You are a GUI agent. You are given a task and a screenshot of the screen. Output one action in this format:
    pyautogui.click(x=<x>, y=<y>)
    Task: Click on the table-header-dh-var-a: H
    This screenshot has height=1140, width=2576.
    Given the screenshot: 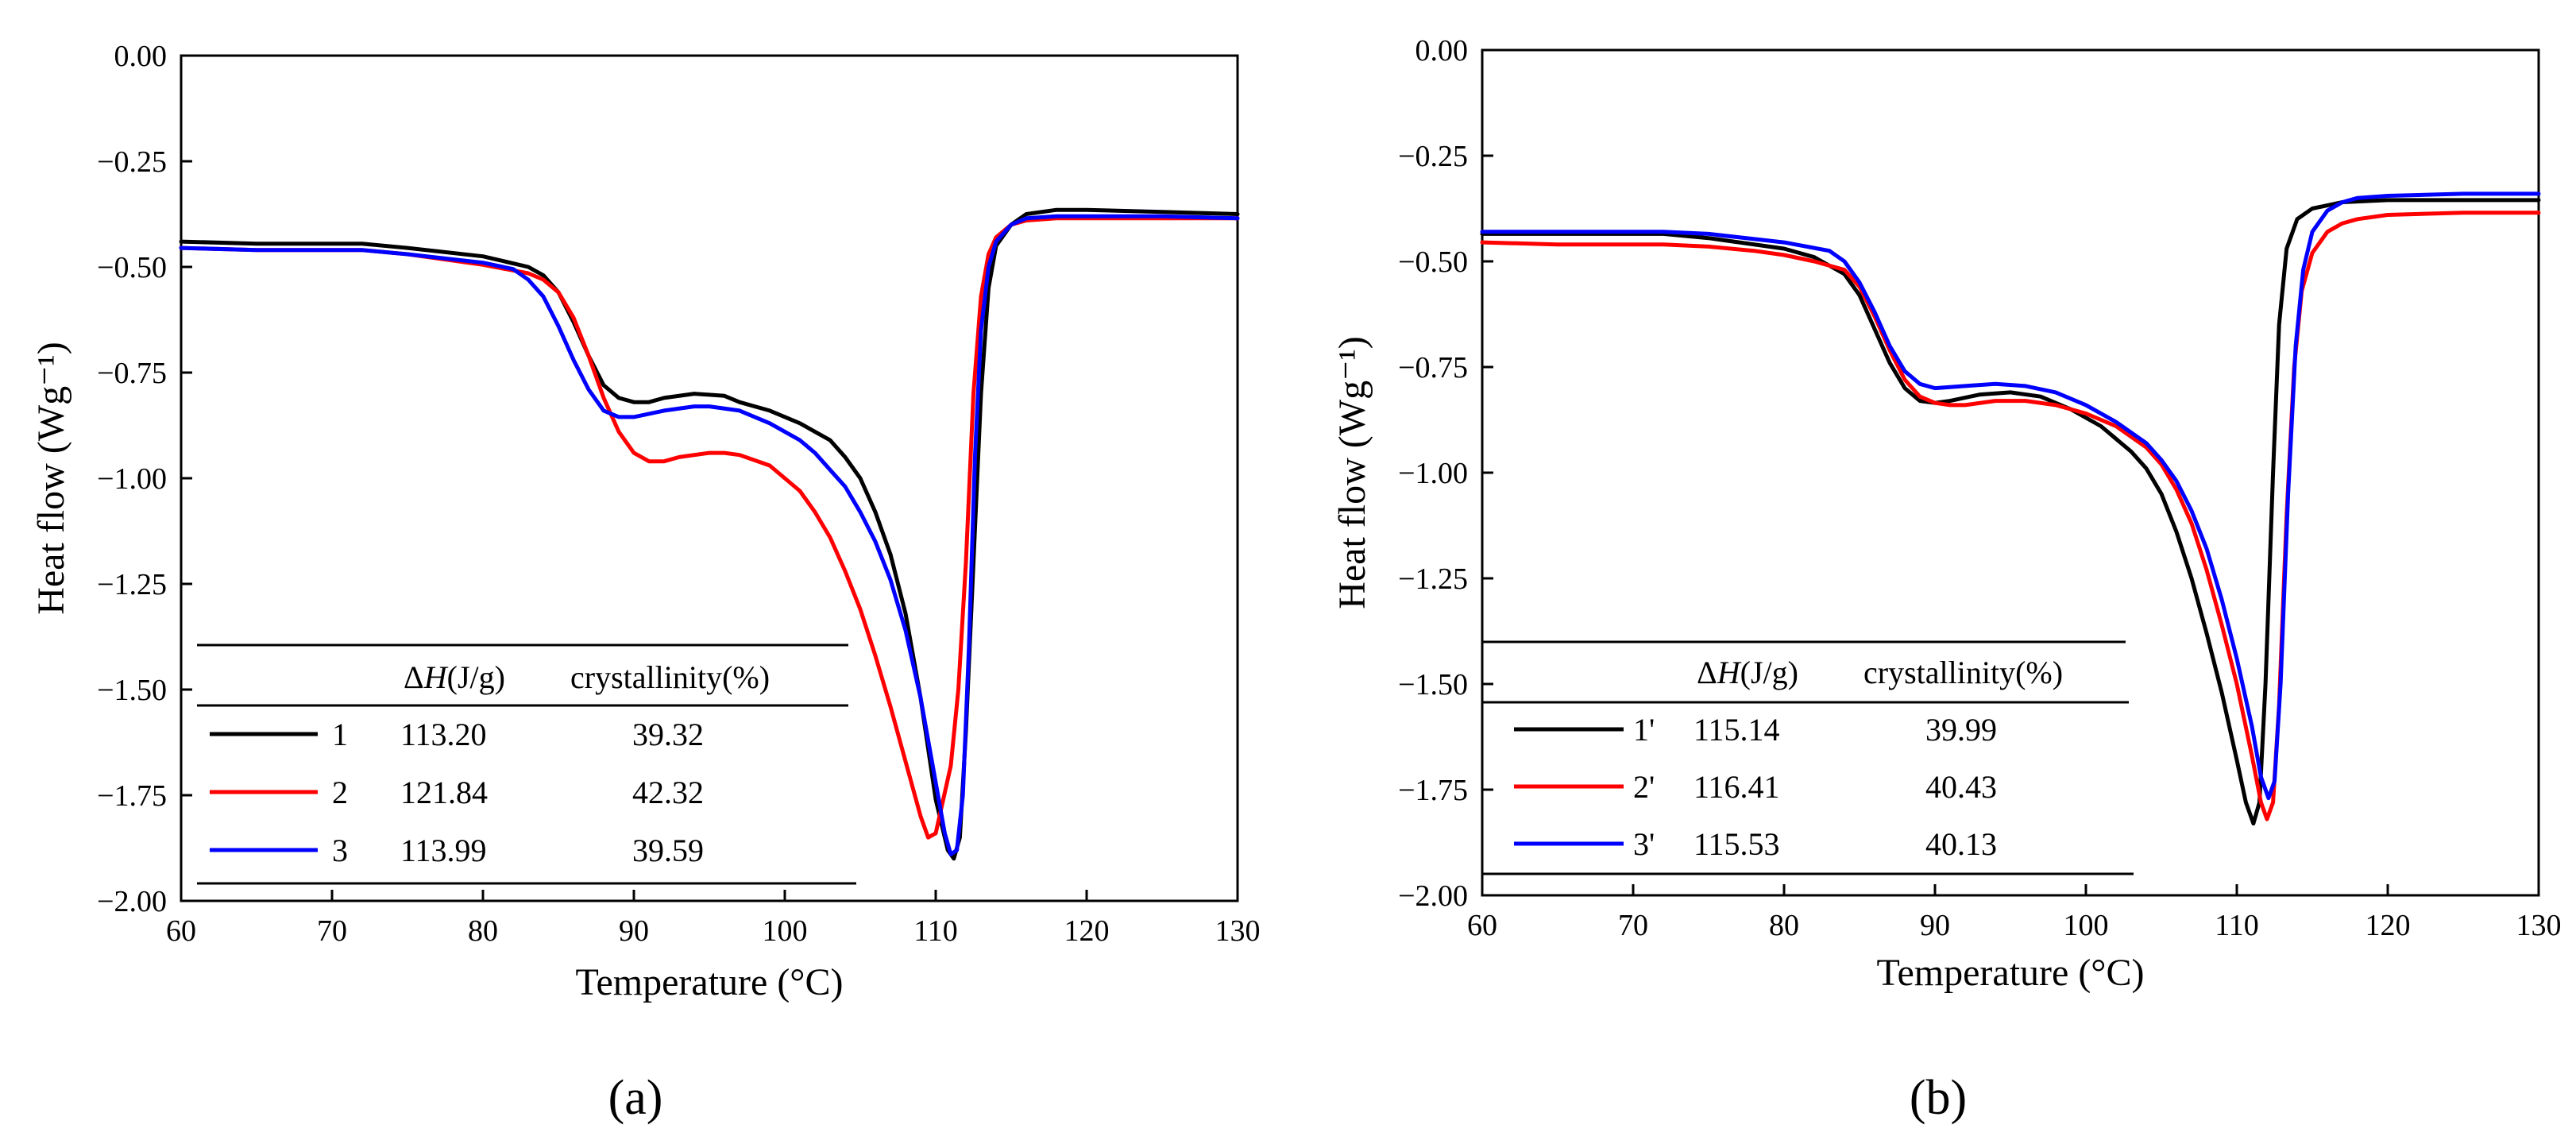 What is the action you would take?
    pyautogui.click(x=436, y=677)
    